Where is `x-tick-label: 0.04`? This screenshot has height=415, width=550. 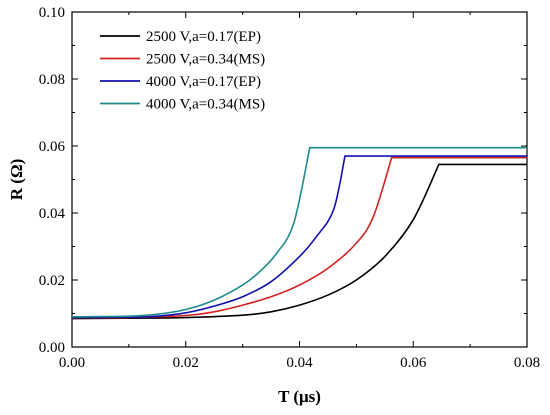 x-tick-label: 0.04 is located at coordinates (299, 363).